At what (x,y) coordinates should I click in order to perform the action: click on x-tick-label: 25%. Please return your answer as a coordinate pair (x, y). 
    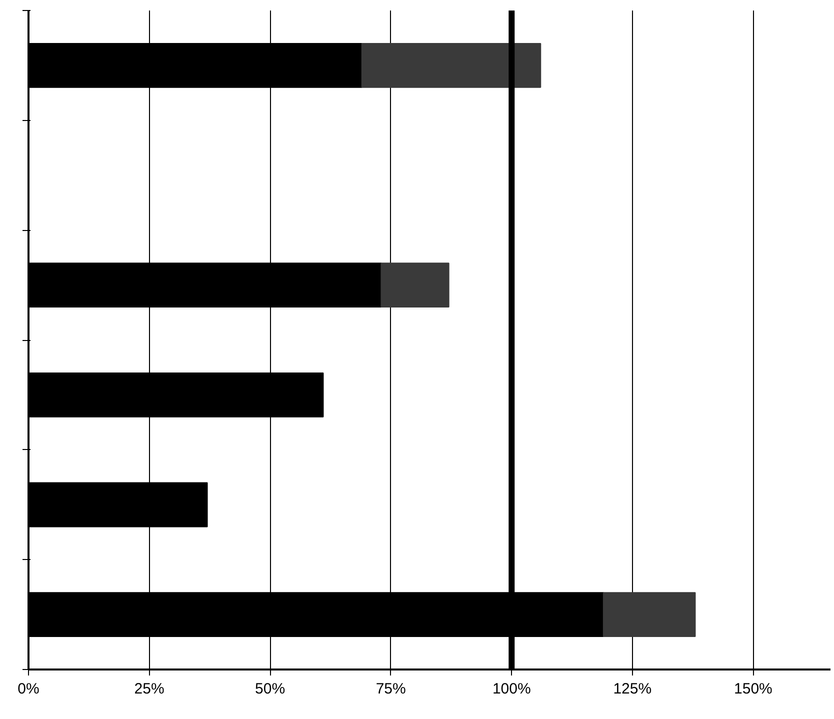
    Looking at the image, I should click on (149, 689).